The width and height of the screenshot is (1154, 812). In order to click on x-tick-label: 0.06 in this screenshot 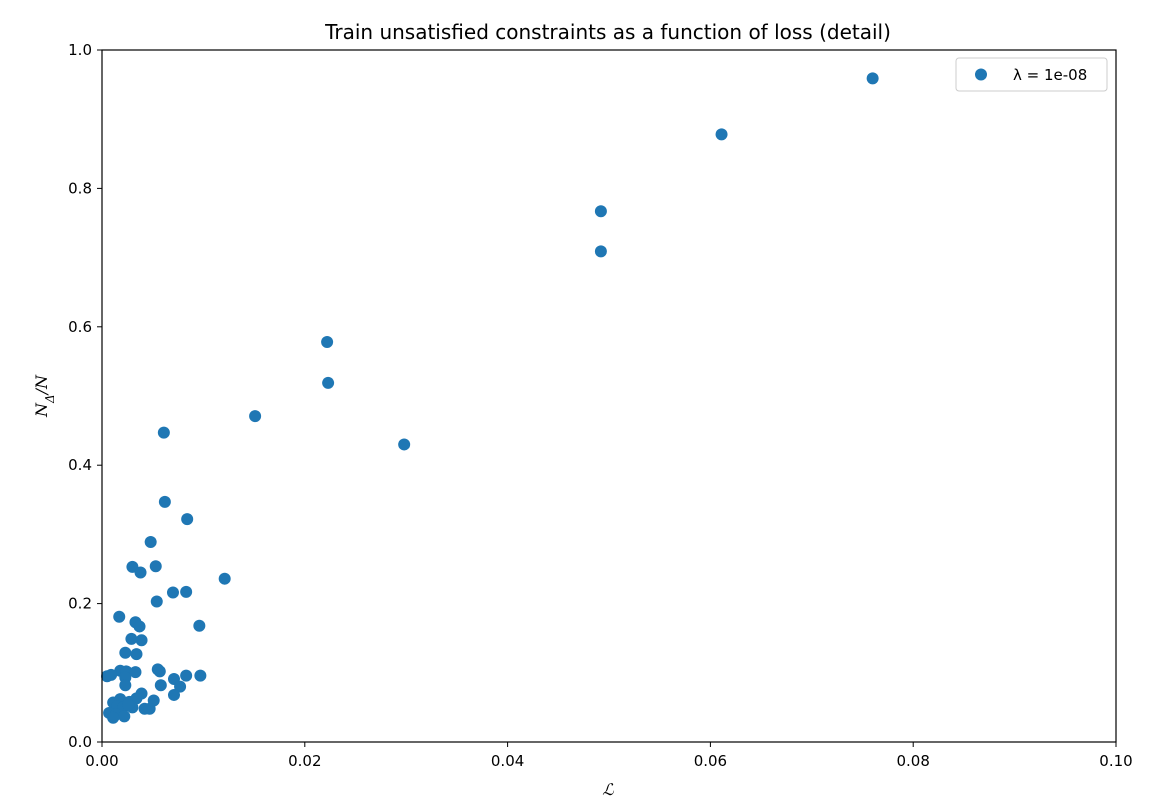, I will do `click(710, 761)`.